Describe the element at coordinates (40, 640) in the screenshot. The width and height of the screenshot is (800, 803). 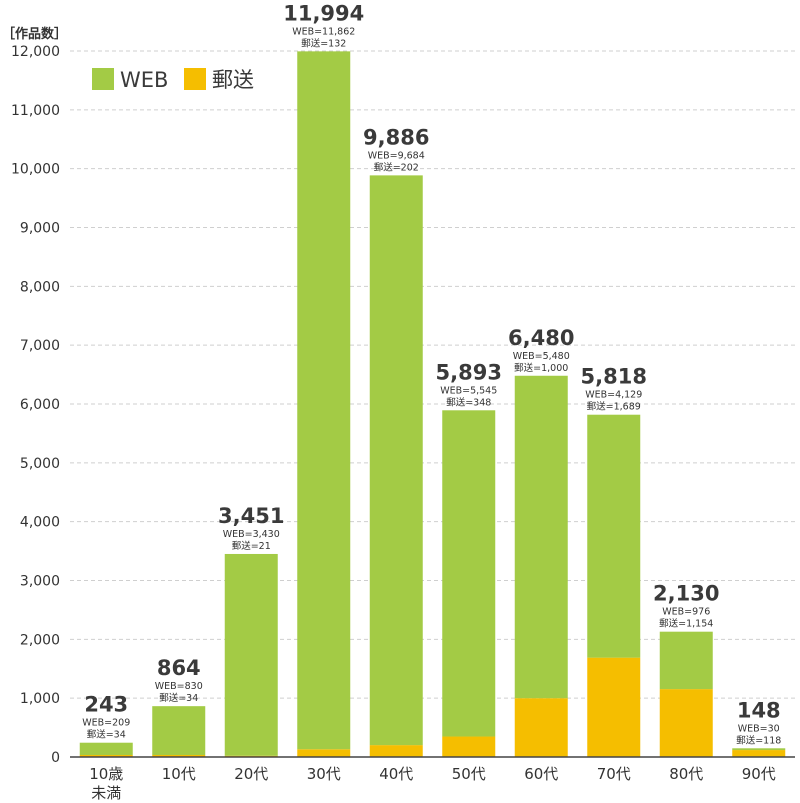
I see `y-tick-label: 2,000` at that location.